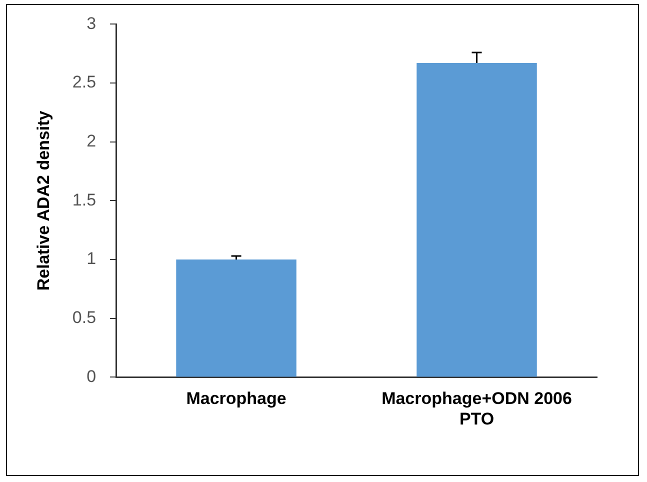 The width and height of the screenshot is (647, 482). What do you see at coordinates (91, 258) in the screenshot?
I see `y-tick-label: 1` at bounding box center [91, 258].